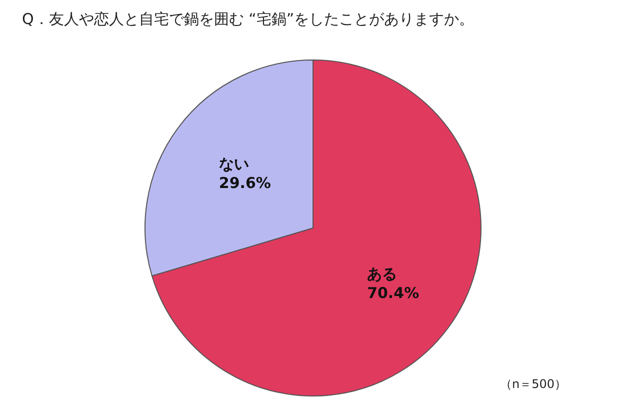 The width and height of the screenshot is (640, 400). What do you see at coordinates (393, 293) in the screenshot?
I see `data-label: 70.4%` at bounding box center [393, 293].